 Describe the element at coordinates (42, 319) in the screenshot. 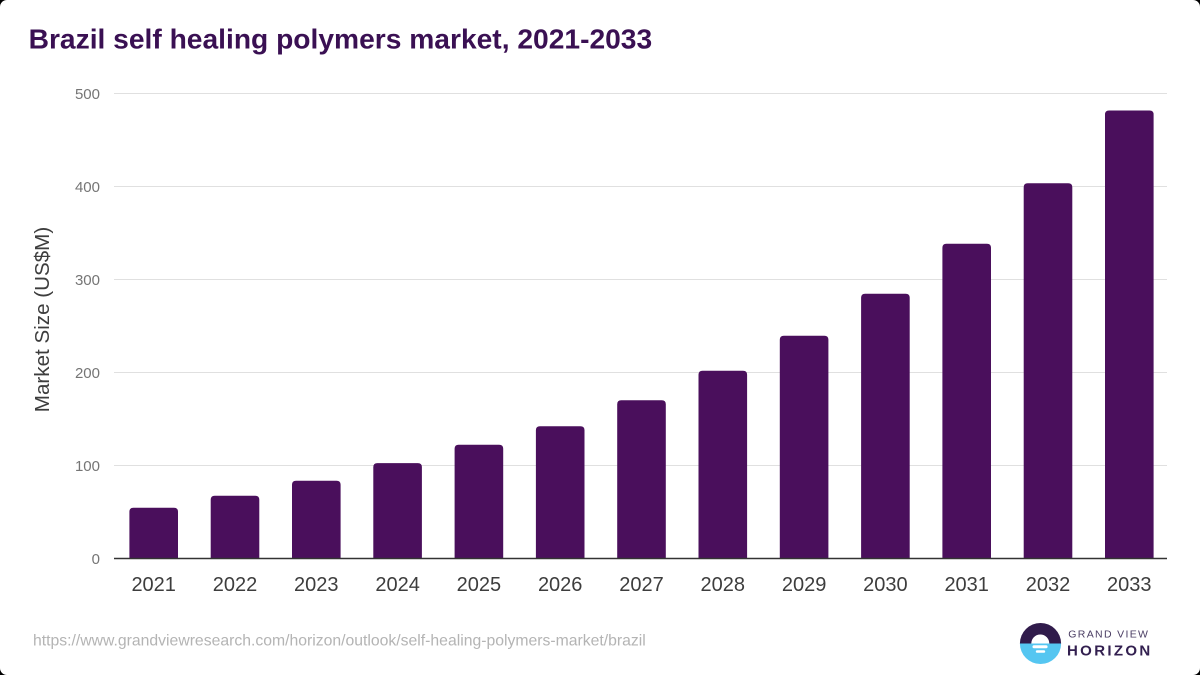

I see `svg-text: Market Size (US$M)` at that location.